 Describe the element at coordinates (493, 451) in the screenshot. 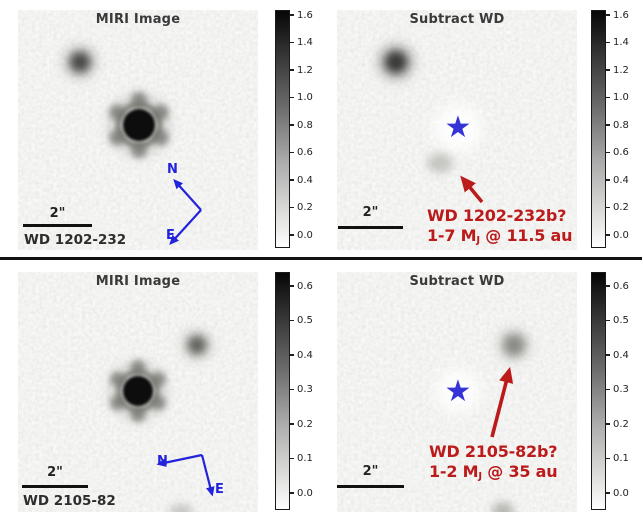

I see `candidate-annotation-line1: WD 2105-82b?` at that location.